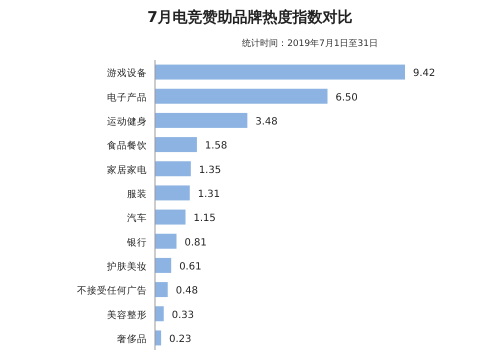  I want to click on y-tick-label: 家居家电, so click(127, 170).